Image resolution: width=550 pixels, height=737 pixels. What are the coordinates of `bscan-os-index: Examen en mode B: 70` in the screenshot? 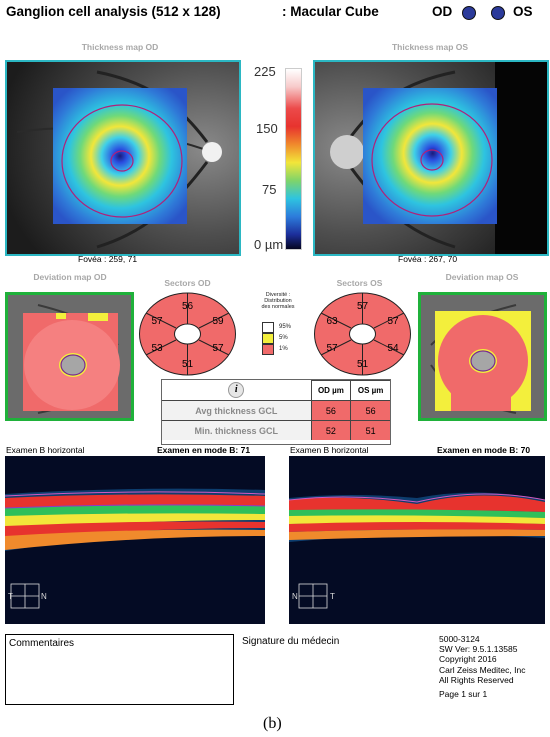 It's located at (484, 450).